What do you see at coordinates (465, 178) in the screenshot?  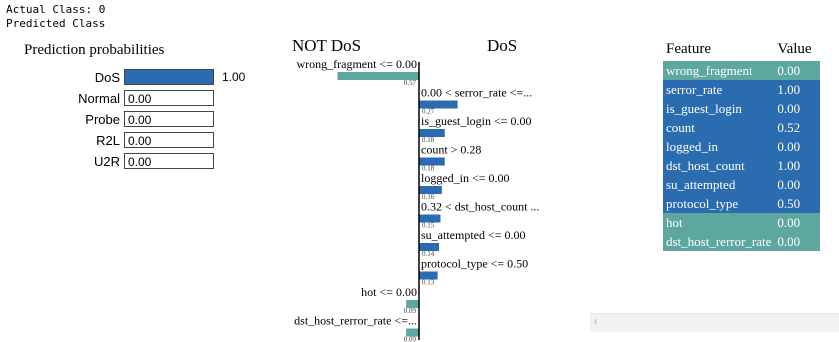 I see `explanation-feature-label: logged_in <= 0.00` at bounding box center [465, 178].